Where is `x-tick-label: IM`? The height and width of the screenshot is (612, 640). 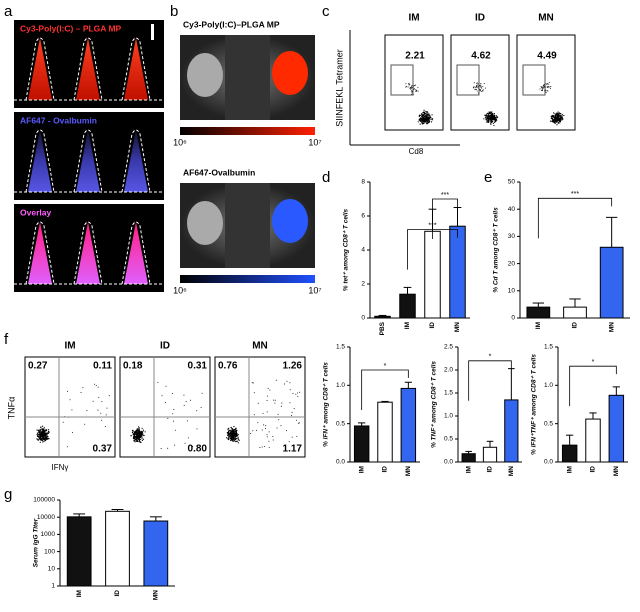
x-tick-label: IM is located at coordinates (468, 469).